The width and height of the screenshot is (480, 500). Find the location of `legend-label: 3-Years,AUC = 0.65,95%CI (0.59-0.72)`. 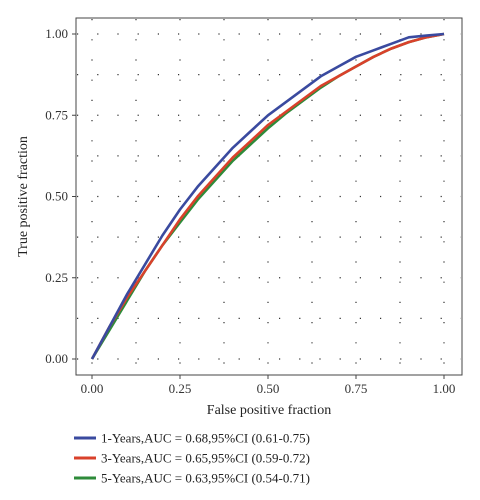

legend-label: 3-Years,AUC = 0.65,95%CI (0.59-0.72) is located at coordinates (205, 458).